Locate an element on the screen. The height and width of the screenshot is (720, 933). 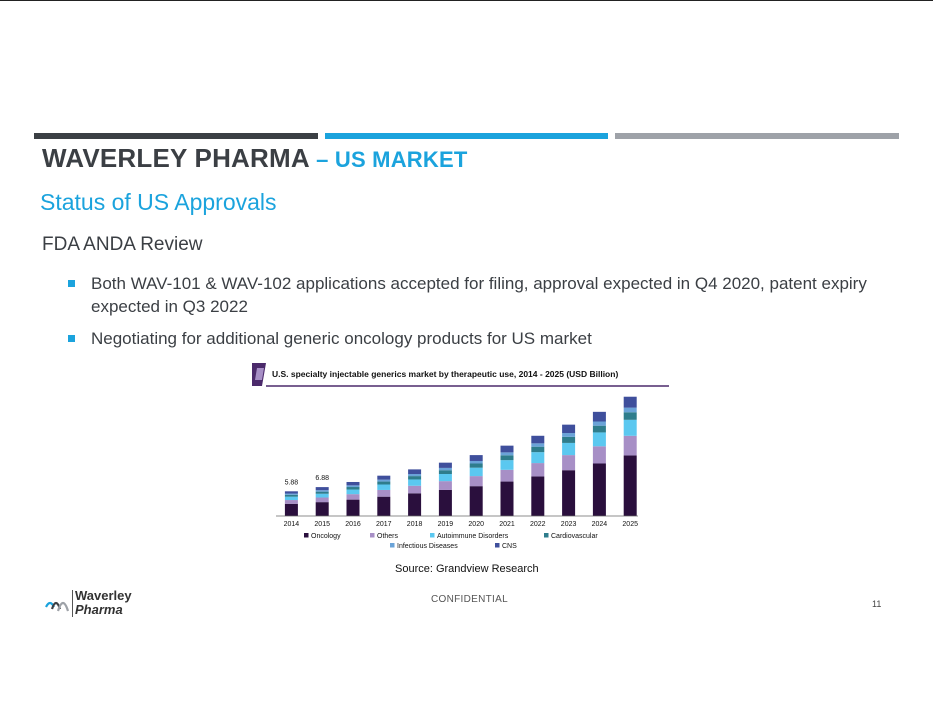
bar-segment-2015-cns is located at coordinates (322, 489).